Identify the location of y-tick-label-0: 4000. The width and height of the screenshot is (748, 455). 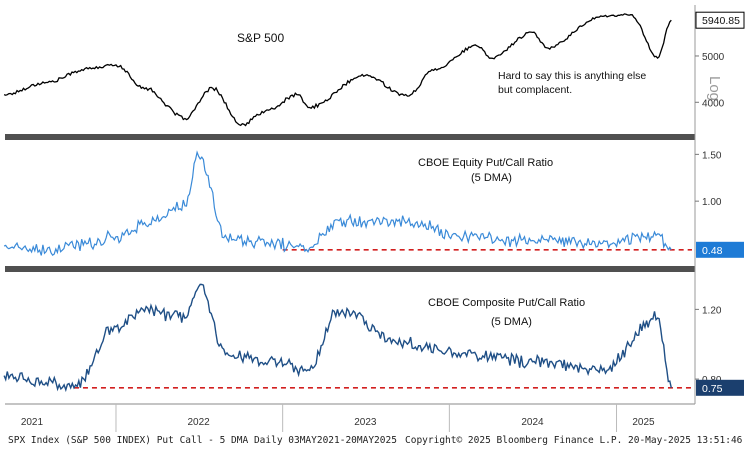
(713, 103).